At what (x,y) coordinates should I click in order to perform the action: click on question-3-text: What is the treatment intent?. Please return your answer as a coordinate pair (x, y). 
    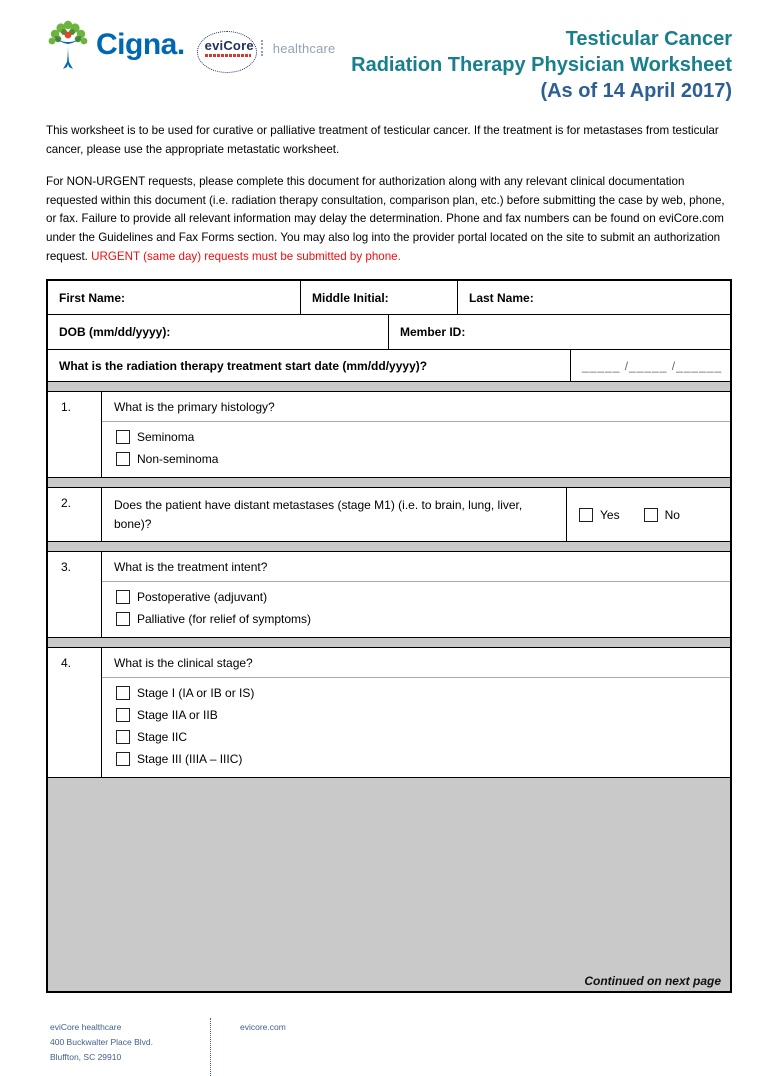
    Looking at the image, I should click on (416, 567).